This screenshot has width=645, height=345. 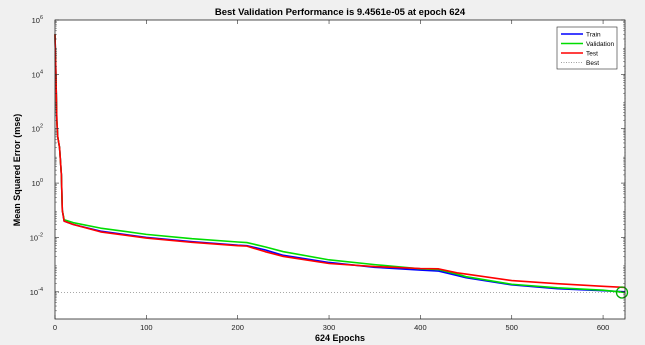 I want to click on legend-label-best: Best, so click(x=592, y=63).